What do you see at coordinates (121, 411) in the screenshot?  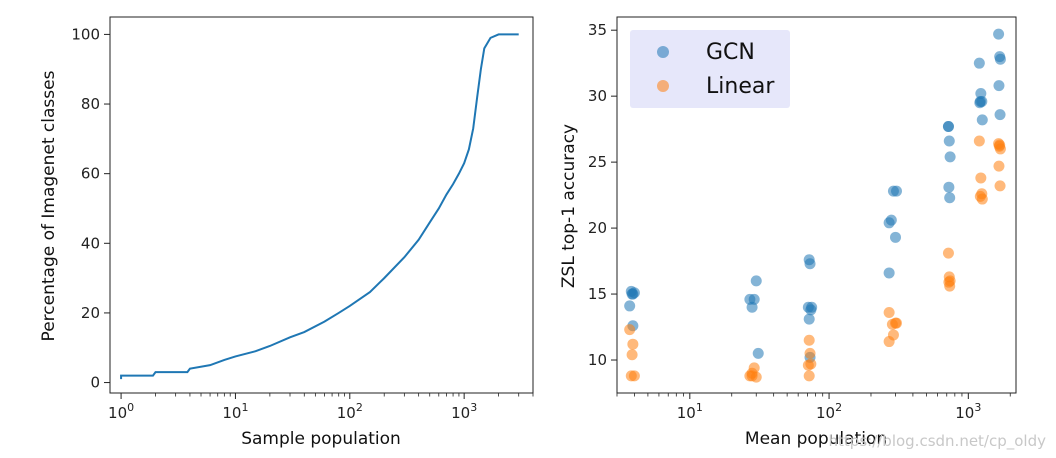 I see `left-x-tick-label: 10⁰` at bounding box center [121, 411].